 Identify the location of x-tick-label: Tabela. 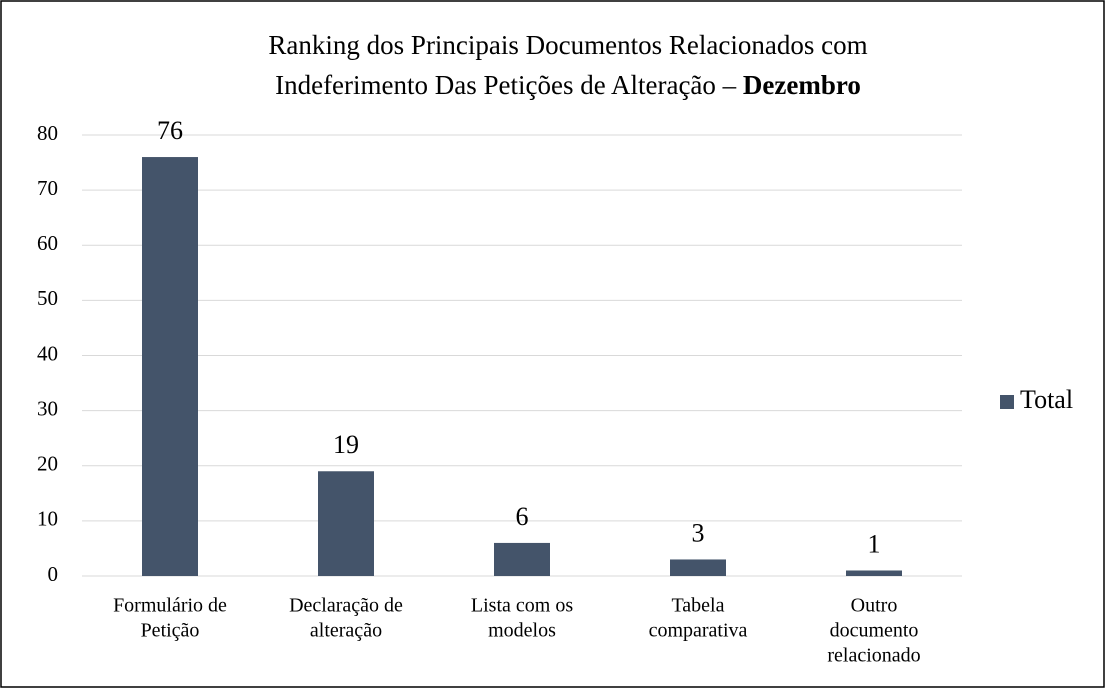
(697, 606).